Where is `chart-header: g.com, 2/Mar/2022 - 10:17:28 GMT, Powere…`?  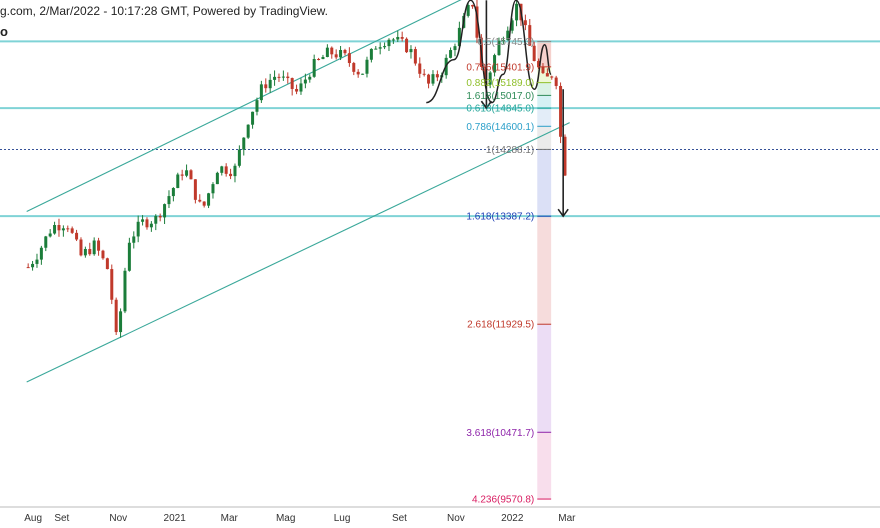
chart-header: g.com, 2/Mar/2022 - 10:17:28 GMT, Powere… is located at coordinates (164, 11).